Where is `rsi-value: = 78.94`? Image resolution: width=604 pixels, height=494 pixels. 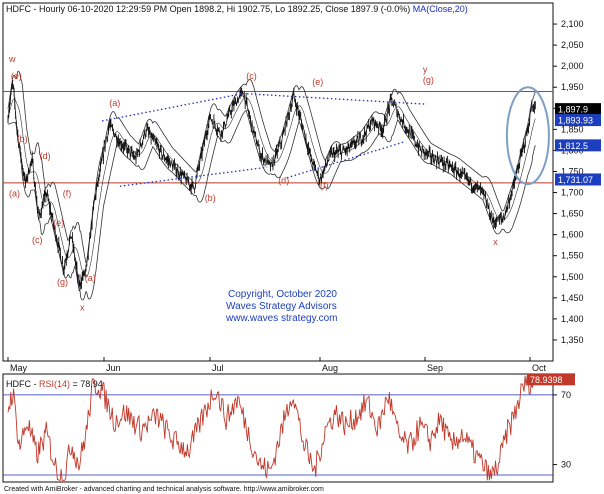 rsi-value: = 78.94 is located at coordinates (86, 384).